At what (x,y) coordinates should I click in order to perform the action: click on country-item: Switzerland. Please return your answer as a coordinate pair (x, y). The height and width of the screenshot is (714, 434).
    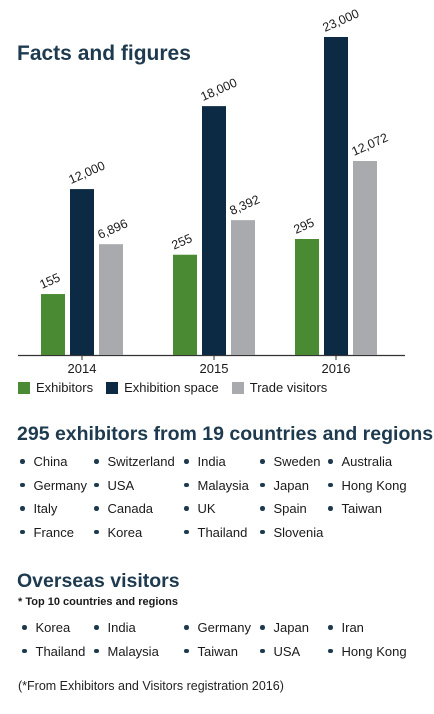
    Looking at the image, I should click on (134, 461).